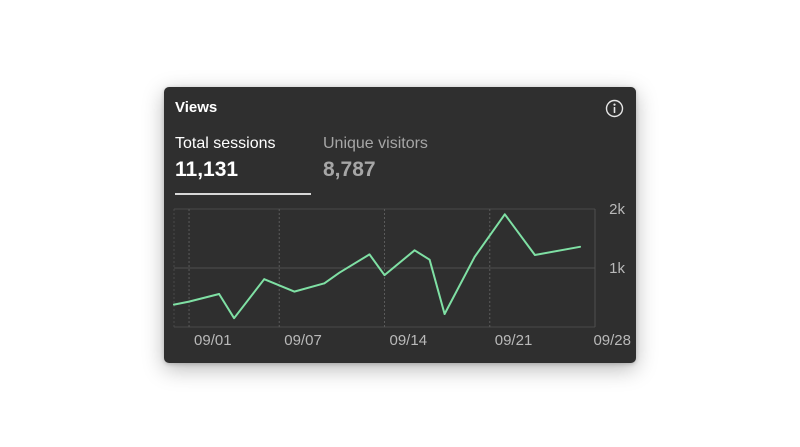 The image size is (800, 447). I want to click on tab-unique-visitors-label: Unique visitors, so click(375, 143).